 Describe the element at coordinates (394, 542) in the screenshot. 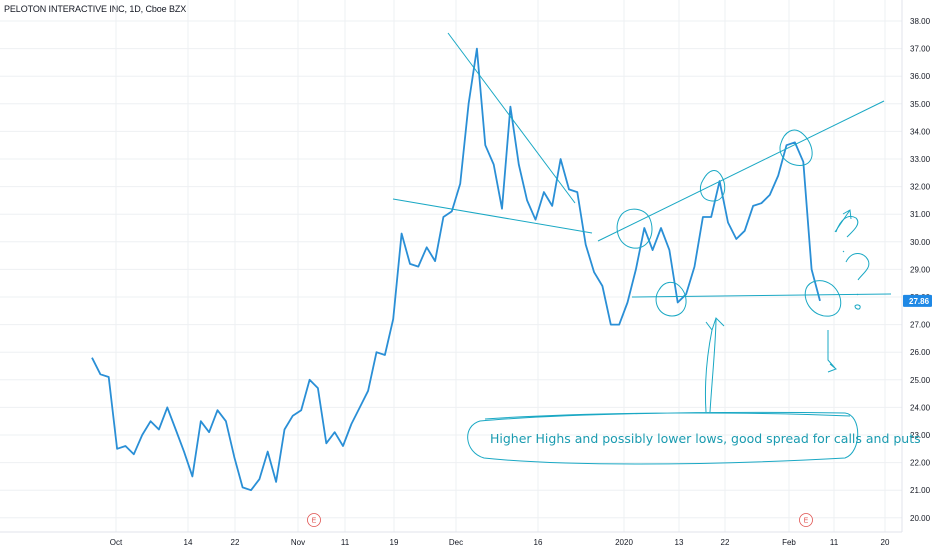

I see `x-tick-label: 19` at that location.